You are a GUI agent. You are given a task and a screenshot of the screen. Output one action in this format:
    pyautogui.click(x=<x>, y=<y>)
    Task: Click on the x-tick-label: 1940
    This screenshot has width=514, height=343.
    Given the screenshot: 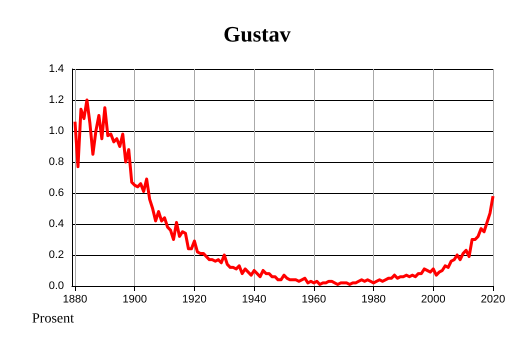 What is the action you would take?
    pyautogui.click(x=254, y=300)
    